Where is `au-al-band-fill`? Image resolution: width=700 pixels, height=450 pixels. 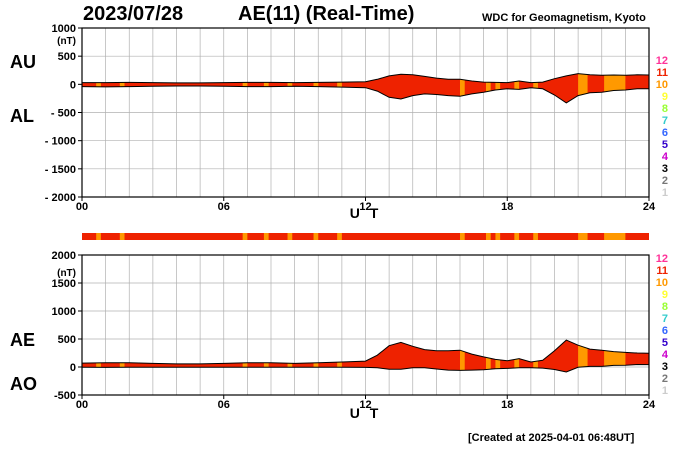
au-al-band-fill is located at coordinates (365, 88).